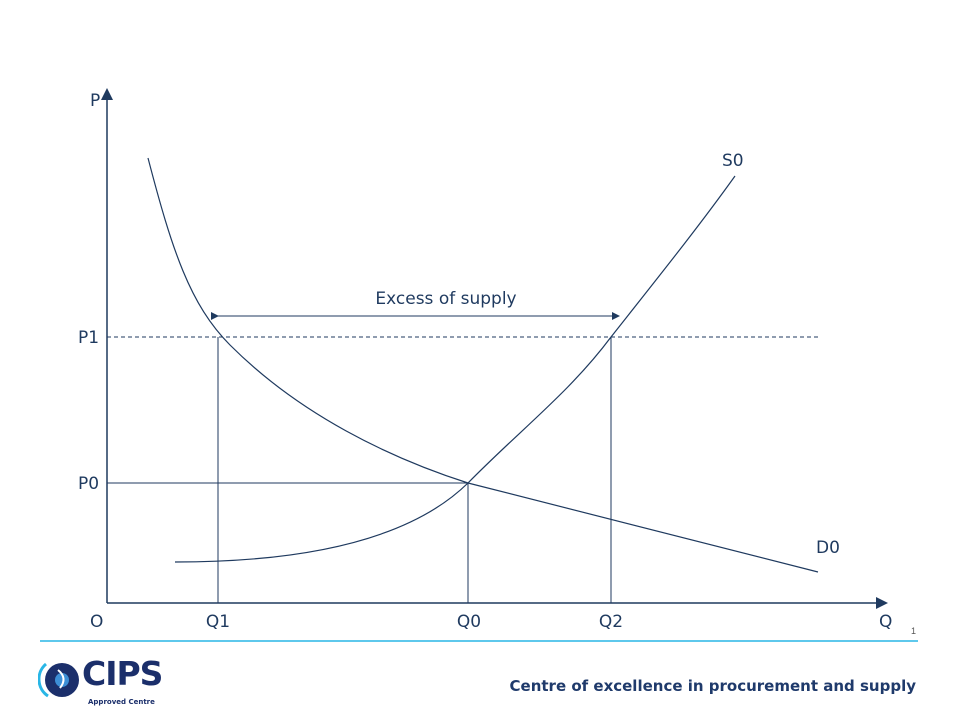  Describe the element at coordinates (95, 101) in the screenshot. I see `y-axis-label: P` at that location.